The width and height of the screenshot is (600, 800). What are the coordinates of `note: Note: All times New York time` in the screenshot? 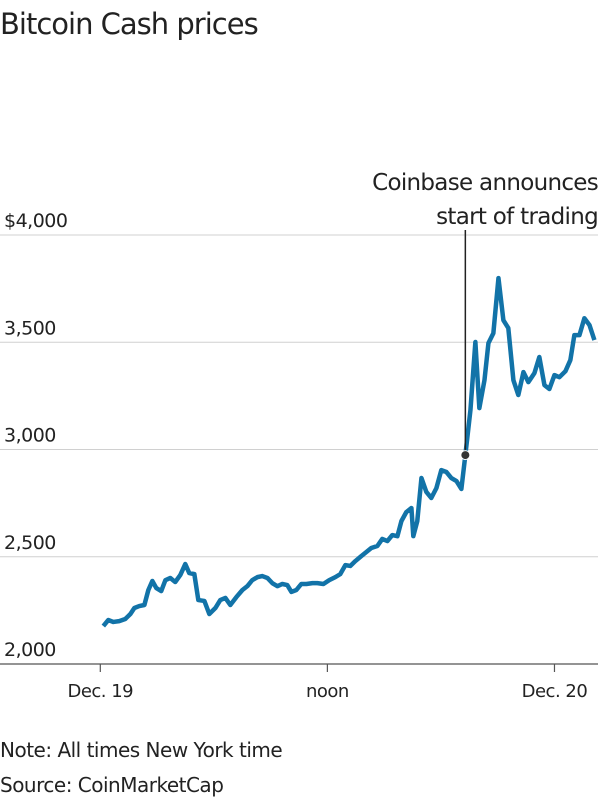 It's located at (141, 750).